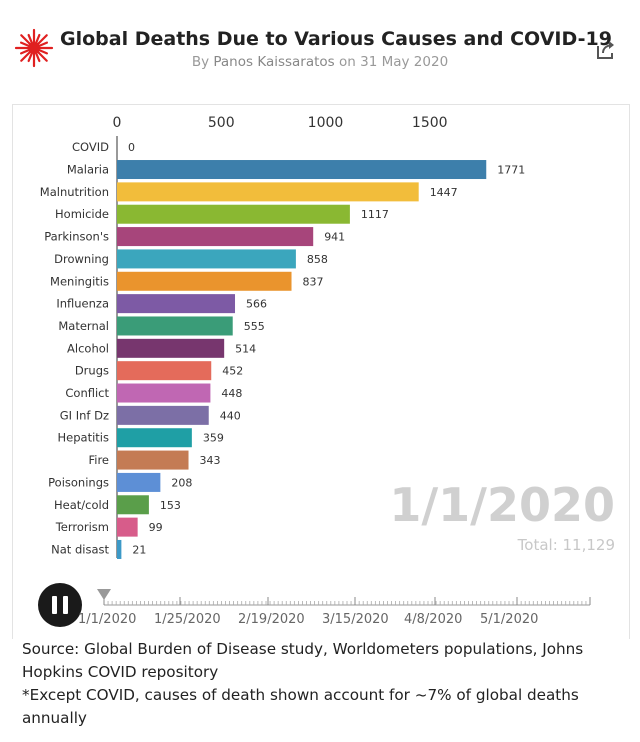  I want to click on category-label: Maternal, so click(83, 326).